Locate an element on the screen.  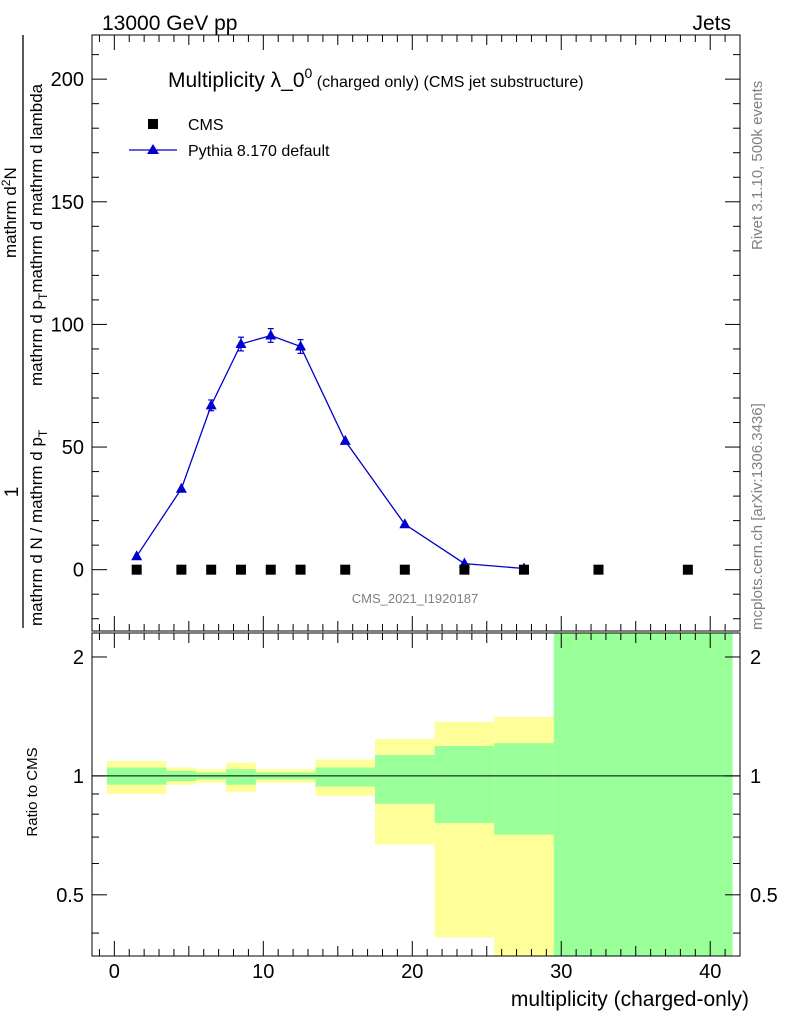
watermark: CMS_2021_I1920187 is located at coordinates (415, 598).